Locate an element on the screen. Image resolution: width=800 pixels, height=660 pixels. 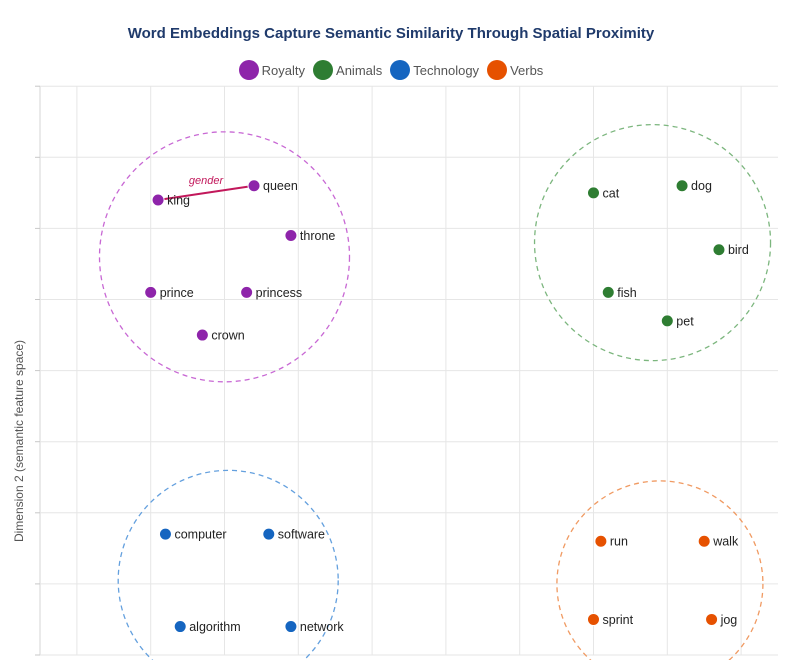
data-point-software: software is located at coordinates (293, 534).